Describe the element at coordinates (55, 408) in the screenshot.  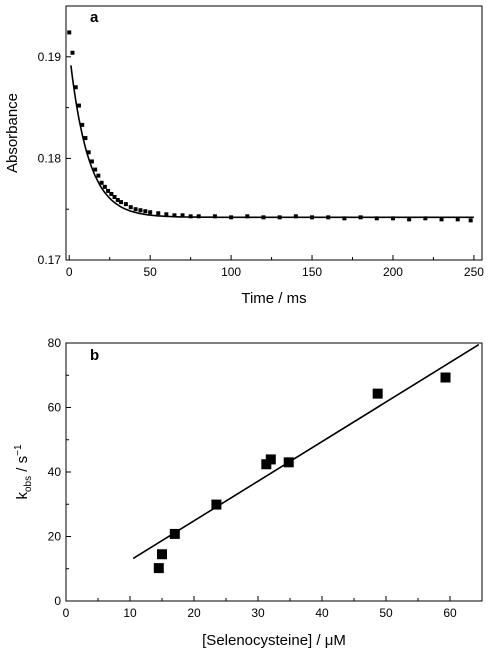
I see `chart-b-y-tick-label: 60` at that location.